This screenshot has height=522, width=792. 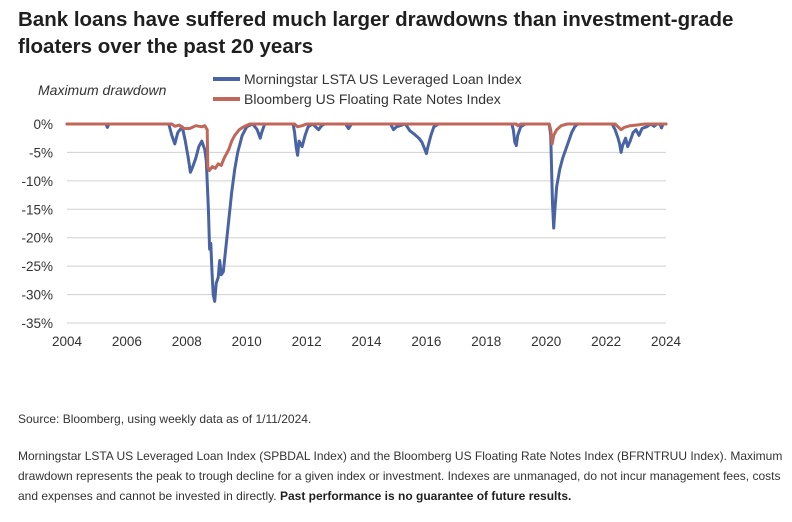 I want to click on y-tick-label: -20%, so click(x=37, y=238).